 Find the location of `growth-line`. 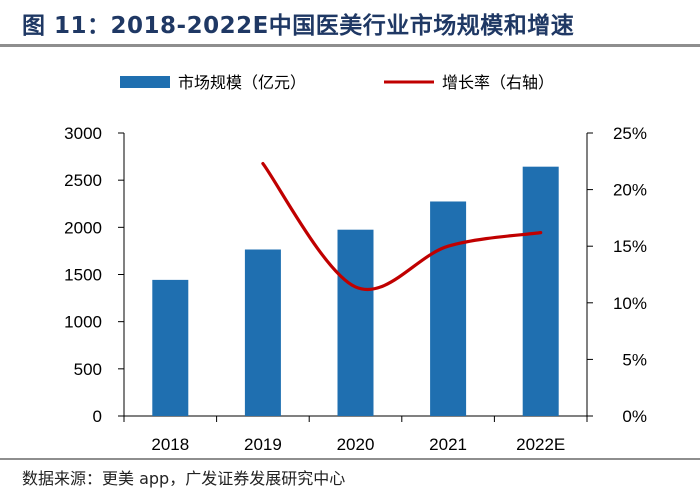

growth-line is located at coordinates (402, 226).